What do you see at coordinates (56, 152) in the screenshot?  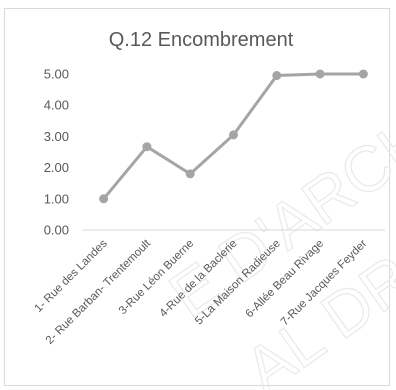 I see `y-axis-ticks: 0.00 1.00 2.00 3.00 4.00 5.00` at bounding box center [56, 152].